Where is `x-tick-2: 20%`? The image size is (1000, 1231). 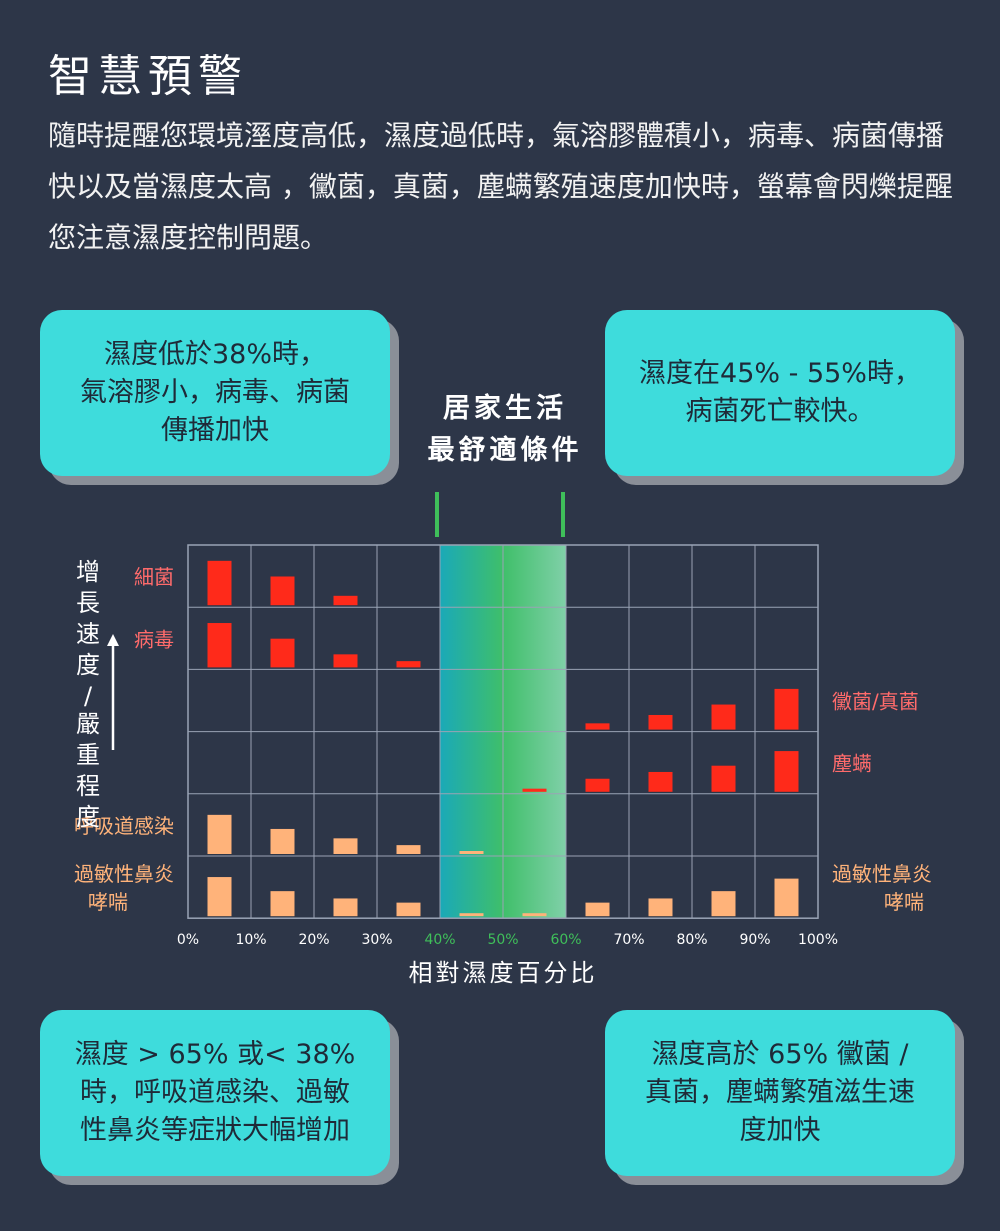
x-tick-2: 20% is located at coordinates (313, 940).